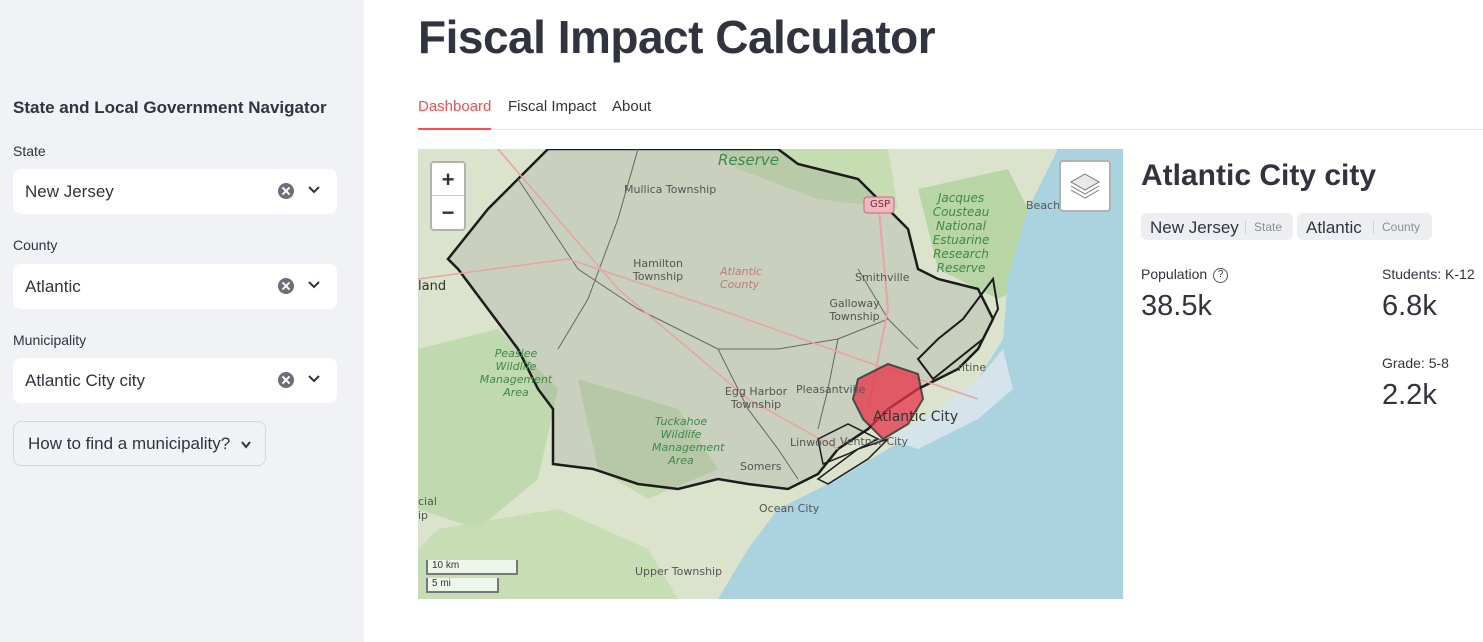  I want to click on map-label: Peaslee Wildlife Management Area, so click(516, 373).